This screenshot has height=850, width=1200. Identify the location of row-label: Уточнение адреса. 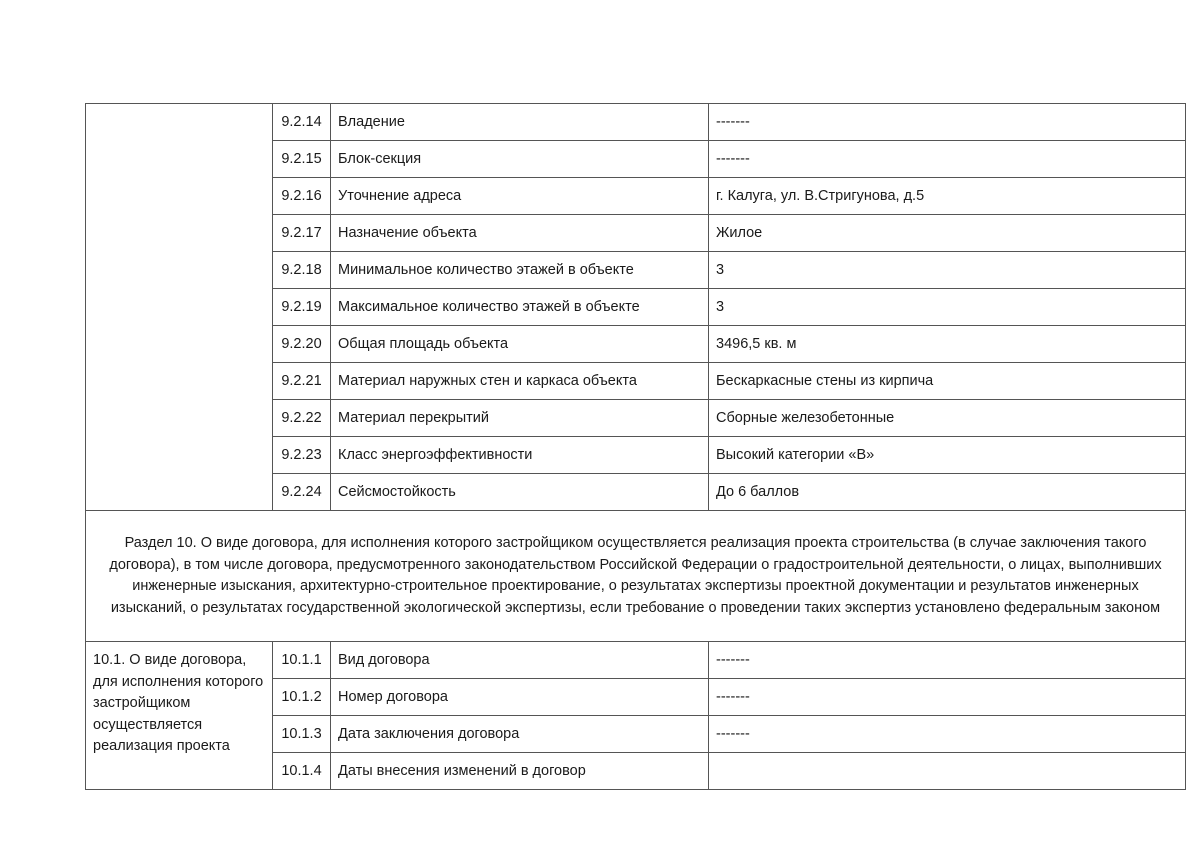
(519, 196).